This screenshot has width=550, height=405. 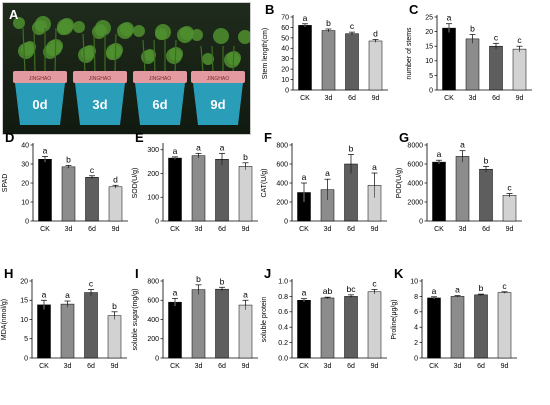 What do you see at coordinates (264, 320) in the screenshot?
I see `y-axis-label: soluble protein` at bounding box center [264, 320].